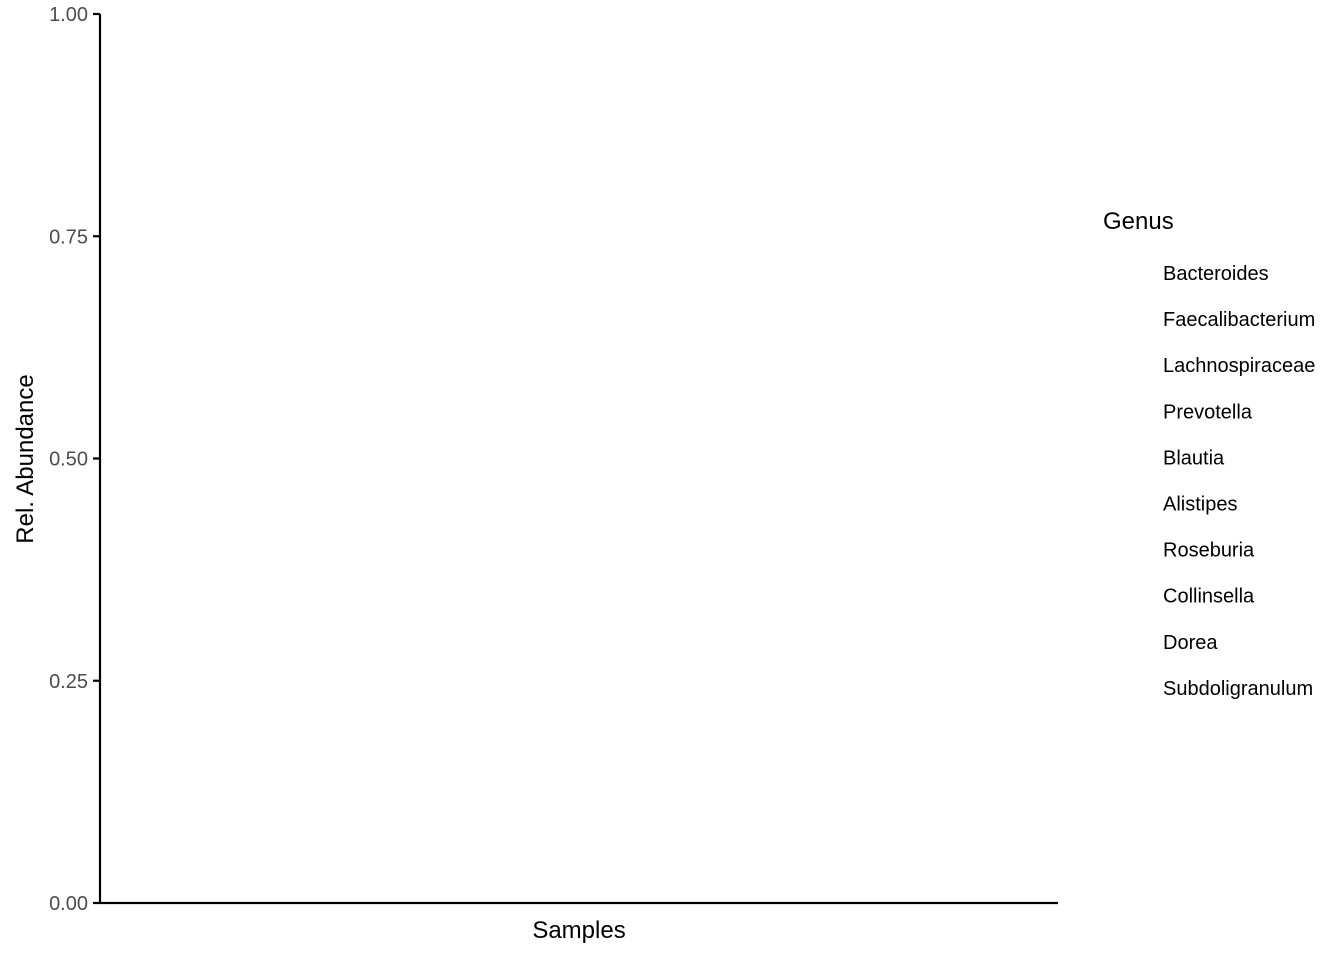  I want to click on legend-item-label: Lachnospiraceae, so click(1239, 366).